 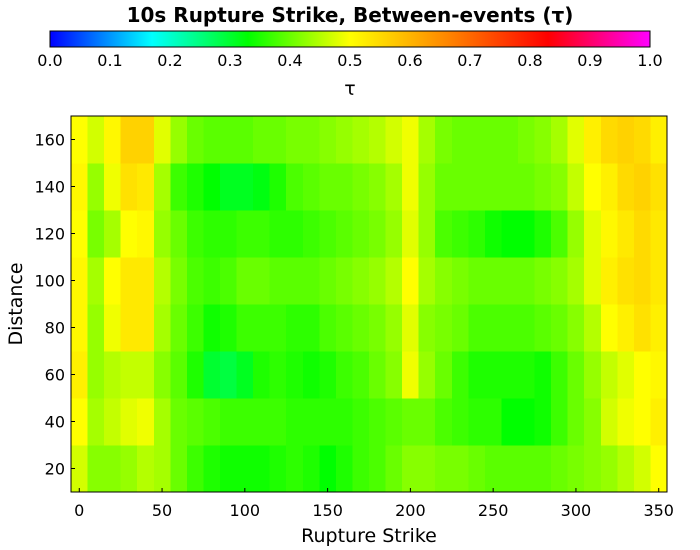 I want to click on y-axis-label: Distance, so click(x=16, y=303).